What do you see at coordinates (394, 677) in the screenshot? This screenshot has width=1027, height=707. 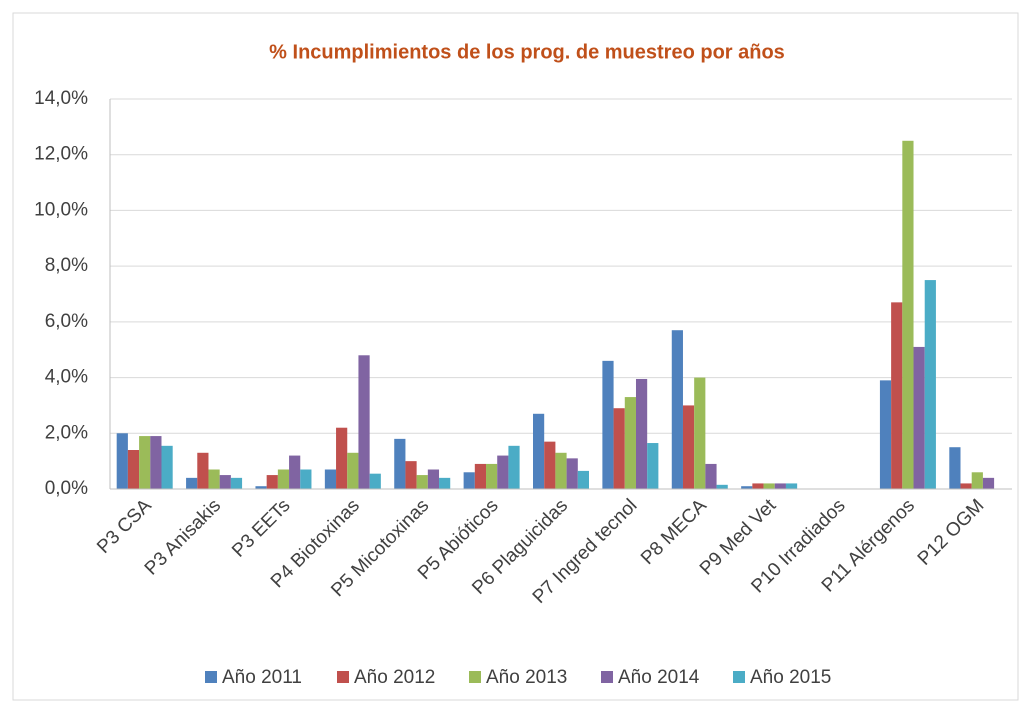 I see `legend-label: Año 2012` at bounding box center [394, 677].